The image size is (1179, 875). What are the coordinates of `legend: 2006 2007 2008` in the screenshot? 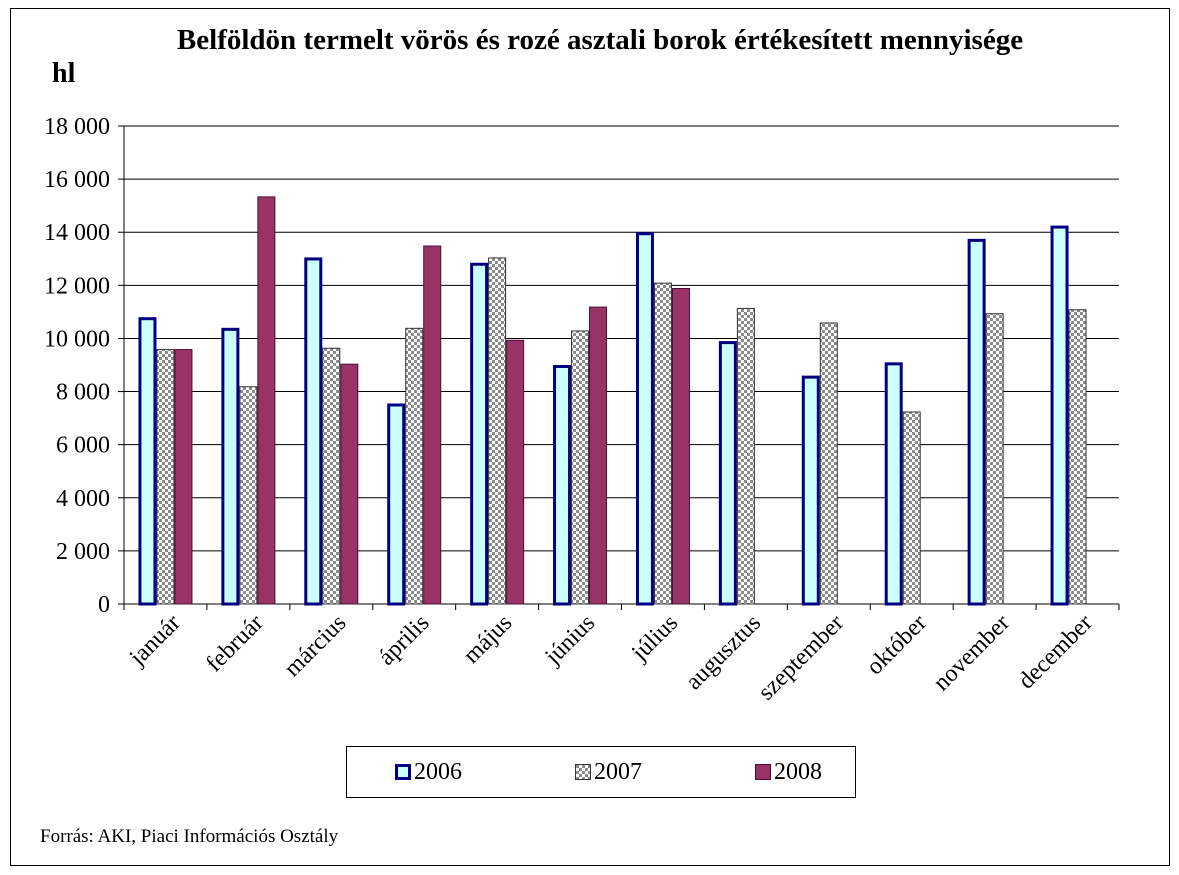 It's located at (601, 772).